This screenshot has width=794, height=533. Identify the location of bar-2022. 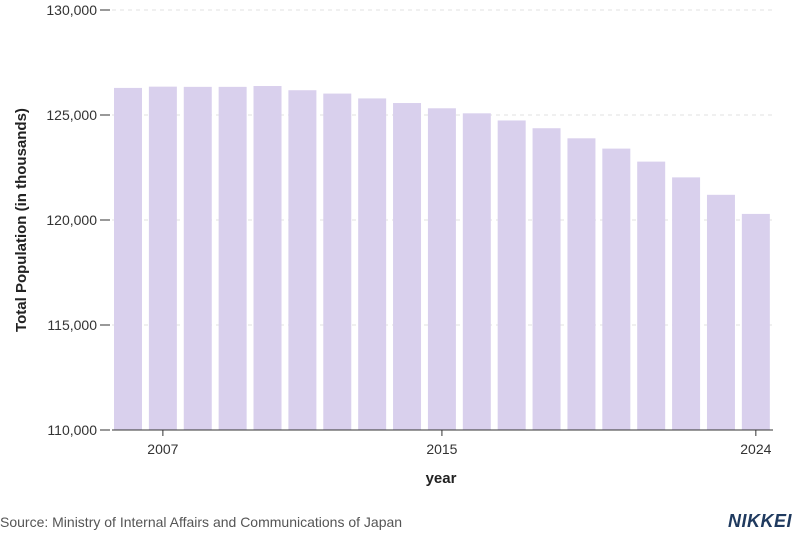
(686, 303).